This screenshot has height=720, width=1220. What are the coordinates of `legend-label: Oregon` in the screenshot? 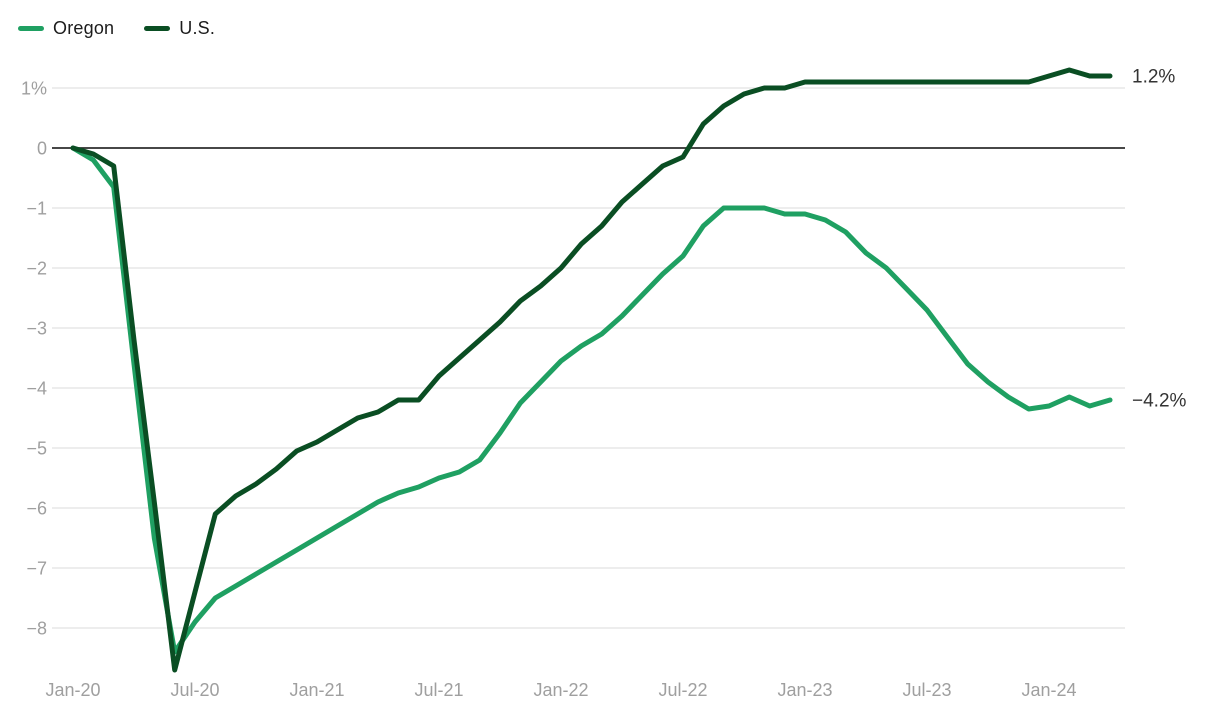 It's located at (84, 28).